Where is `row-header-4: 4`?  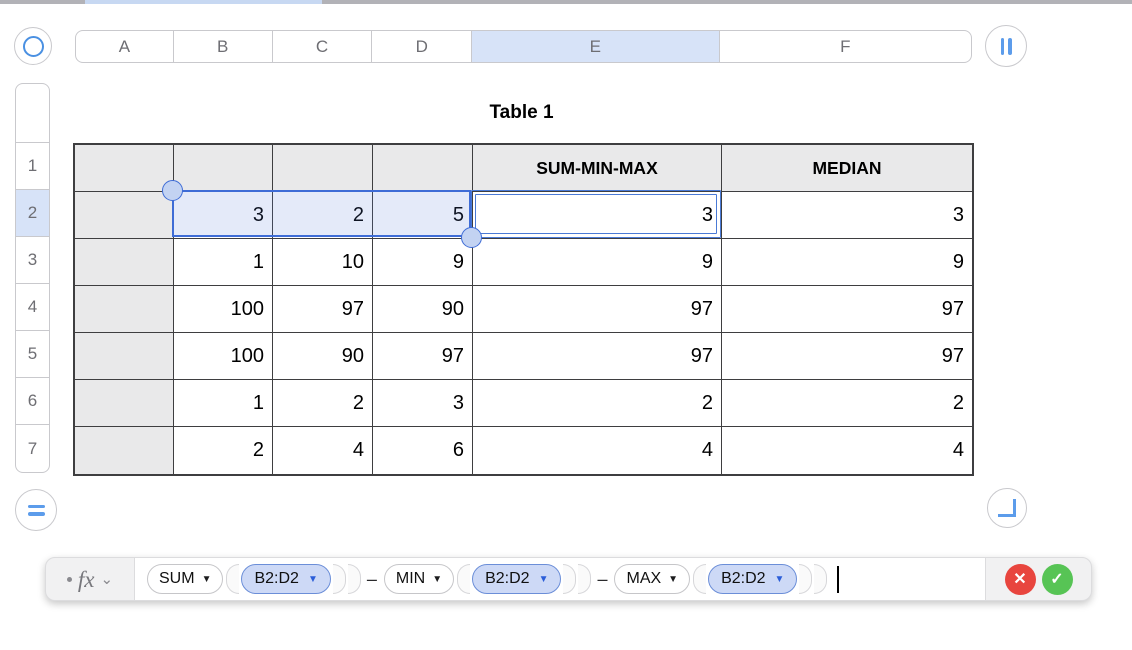
row-header-4: 4 is located at coordinates (32, 307).